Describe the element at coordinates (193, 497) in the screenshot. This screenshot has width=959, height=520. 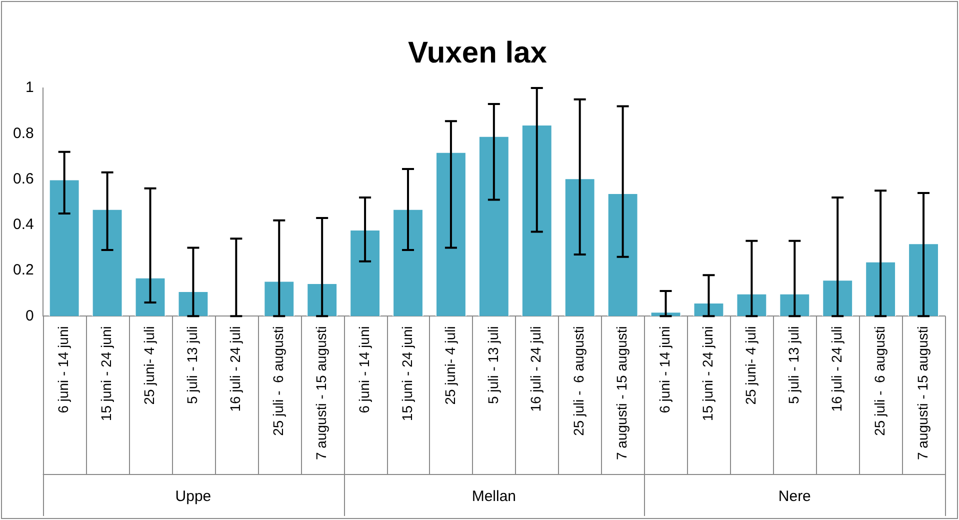
I see `text: Uppe` at that location.